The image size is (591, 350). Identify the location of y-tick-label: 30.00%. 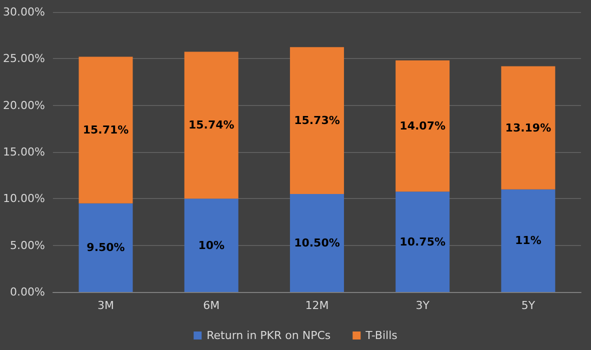
(23, 12).